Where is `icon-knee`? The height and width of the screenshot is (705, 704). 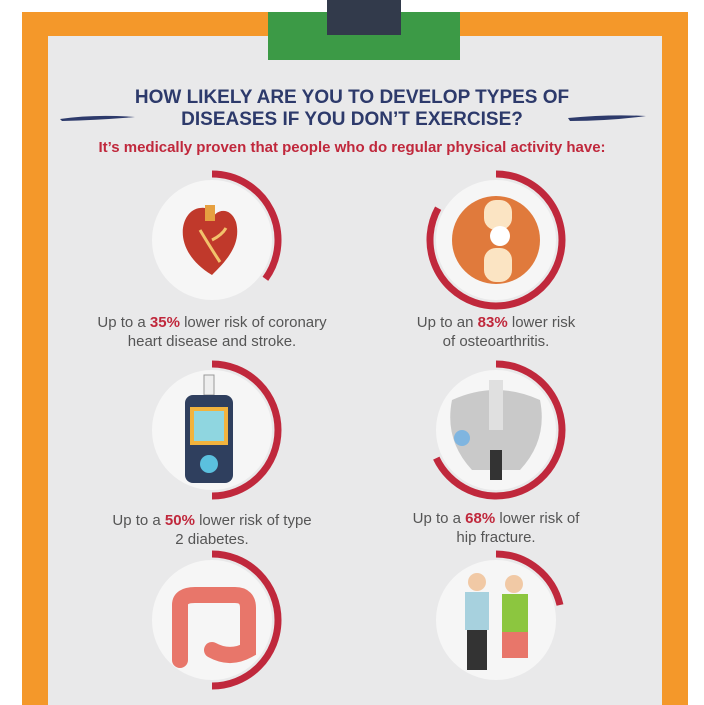
icon-knee is located at coordinates (496, 240).